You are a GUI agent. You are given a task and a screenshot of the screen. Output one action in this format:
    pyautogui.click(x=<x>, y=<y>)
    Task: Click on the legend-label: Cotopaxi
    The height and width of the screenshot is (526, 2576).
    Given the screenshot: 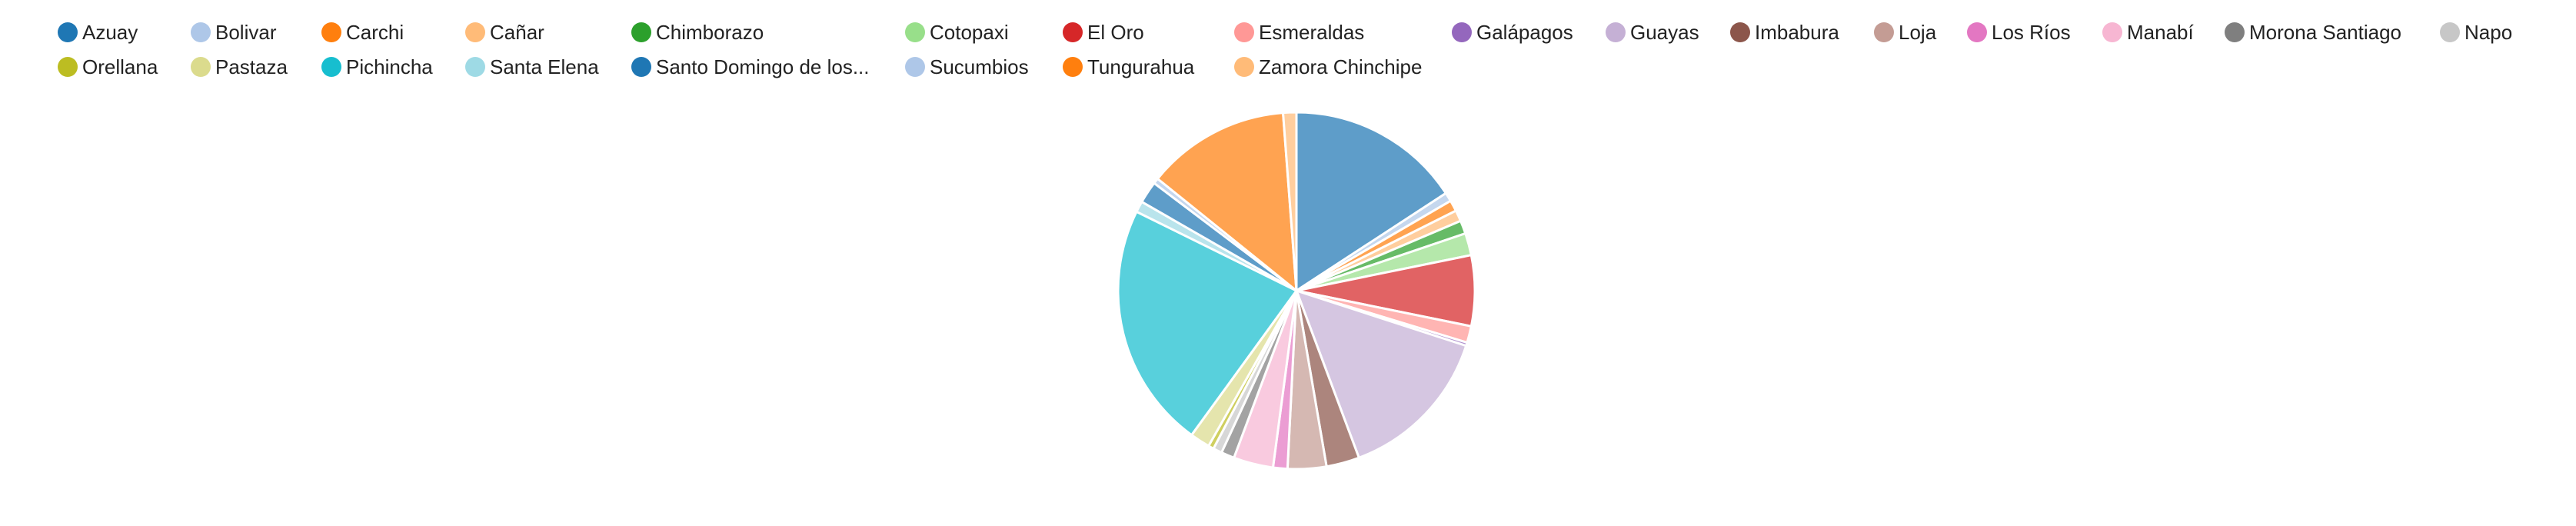 What is the action you would take?
    pyautogui.click(x=970, y=32)
    